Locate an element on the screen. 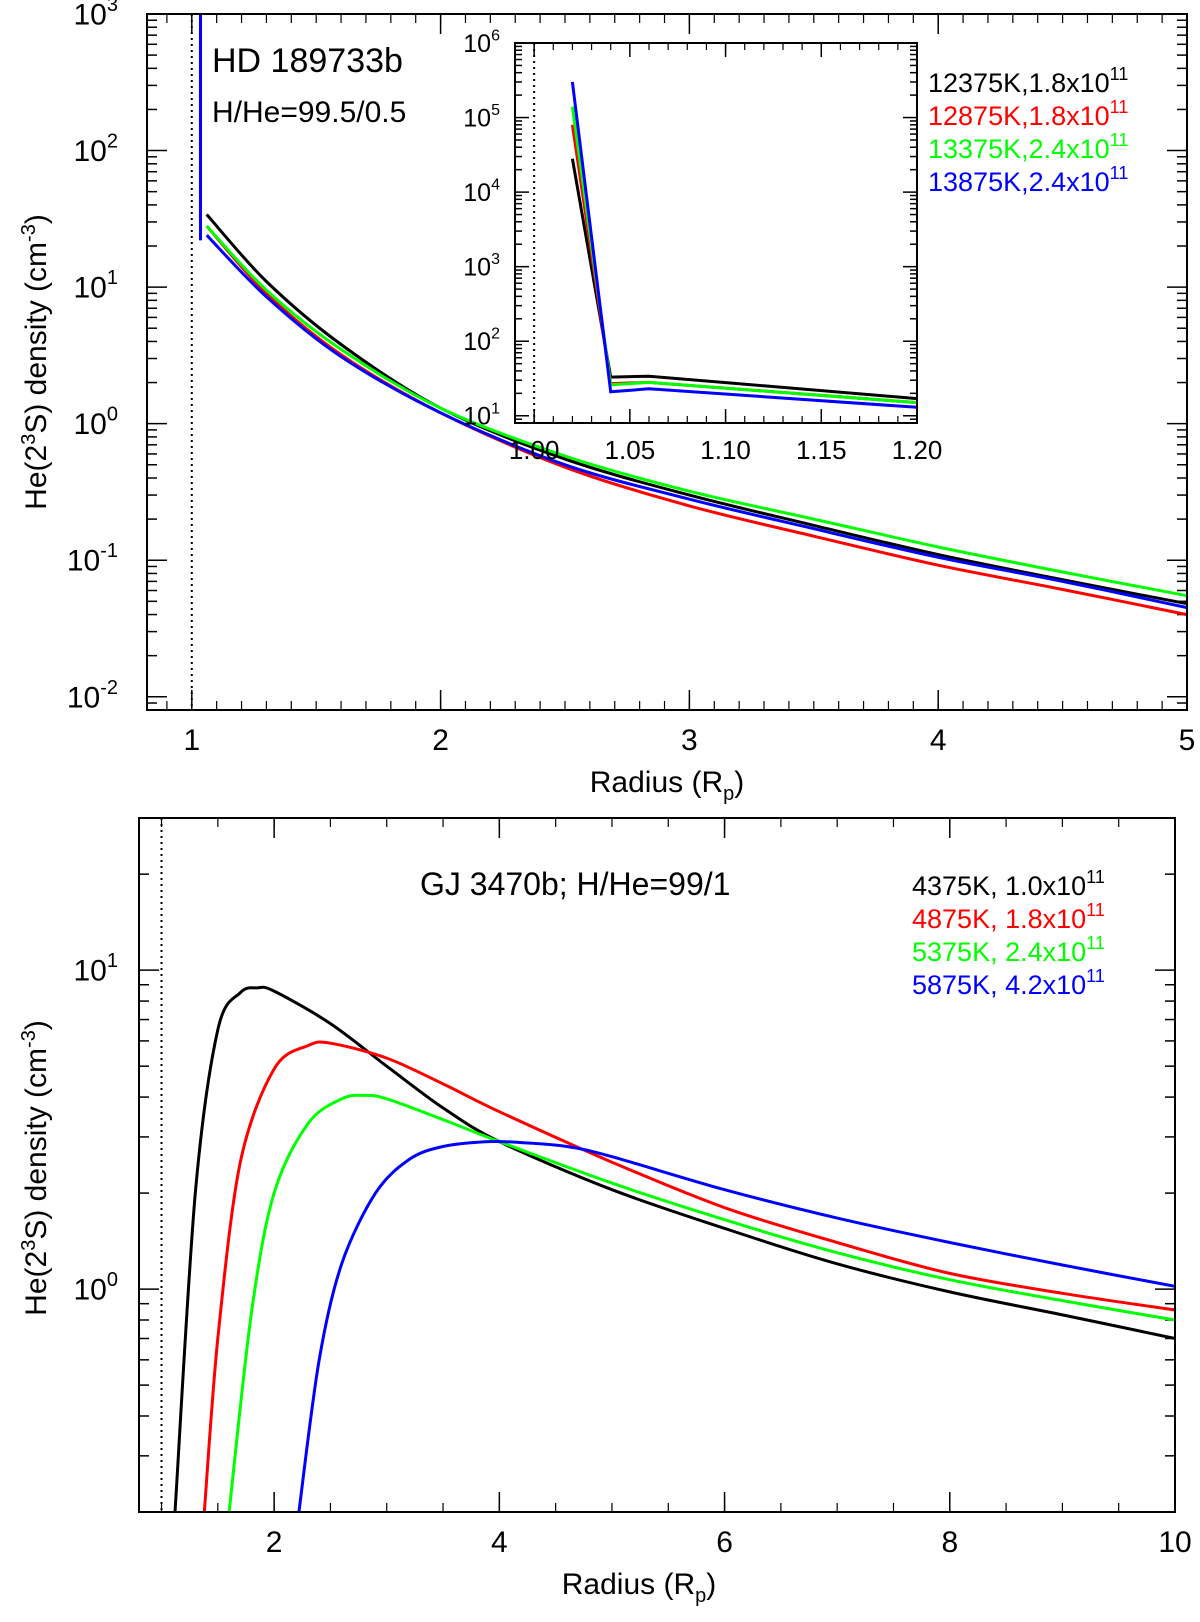 This screenshot has height=1622, width=1200. inset-background is located at coordinates (716, 233).